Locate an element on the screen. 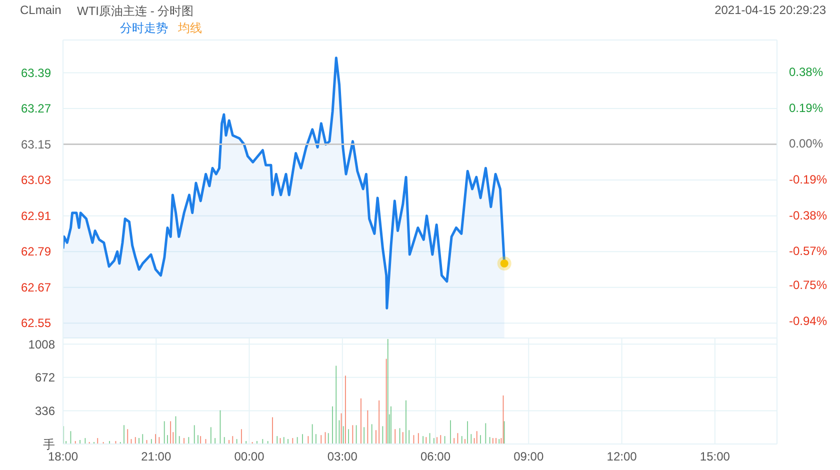  y-tick-label: 63.15 is located at coordinates (36, 144).